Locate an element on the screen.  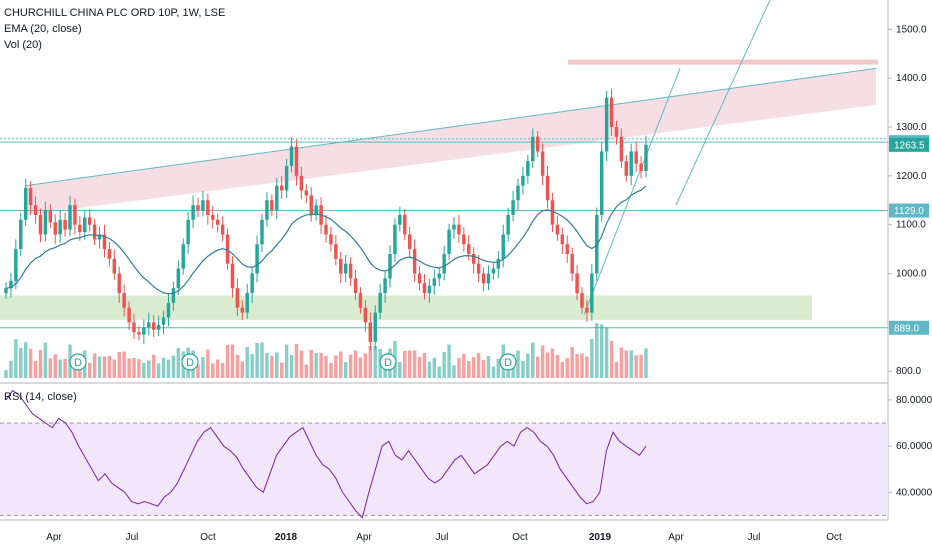
resistance-zone is located at coordinates (723, 62).